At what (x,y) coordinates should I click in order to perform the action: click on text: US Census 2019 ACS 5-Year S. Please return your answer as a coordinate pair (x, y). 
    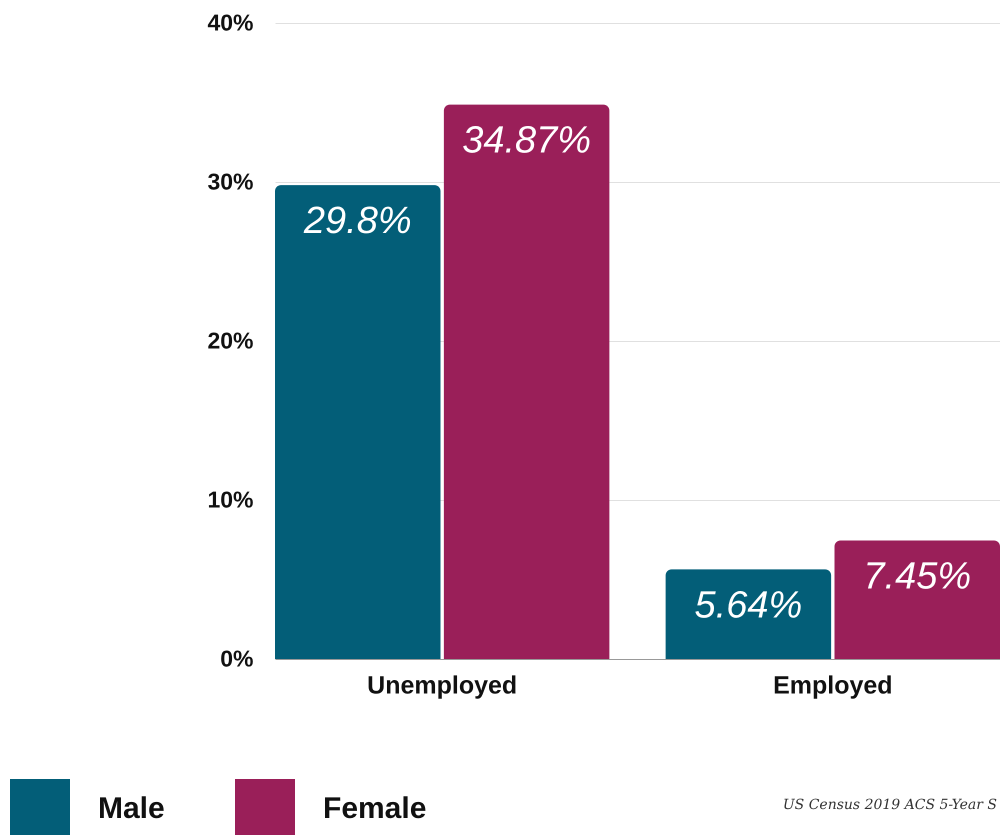
    Looking at the image, I should click on (889, 805).